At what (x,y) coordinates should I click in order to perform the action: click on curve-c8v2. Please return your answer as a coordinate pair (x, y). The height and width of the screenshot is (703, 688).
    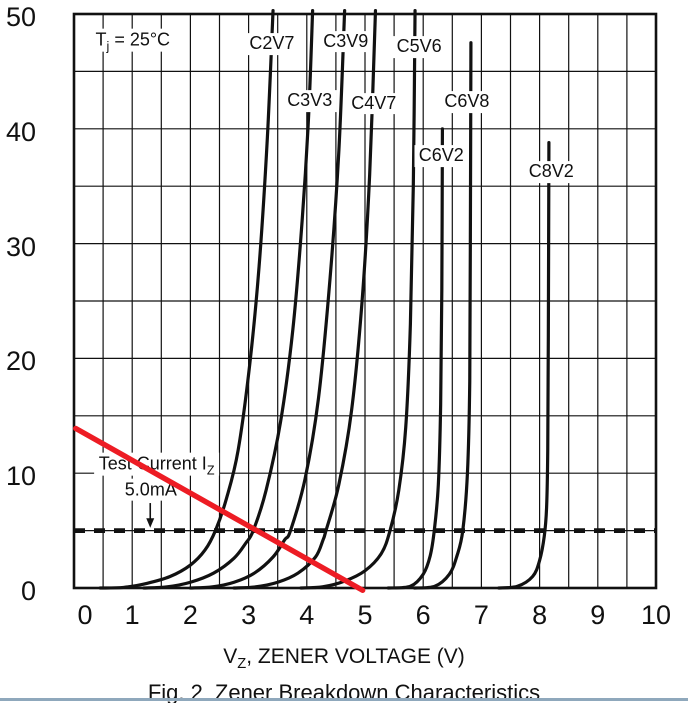
    Looking at the image, I should click on (524, 365).